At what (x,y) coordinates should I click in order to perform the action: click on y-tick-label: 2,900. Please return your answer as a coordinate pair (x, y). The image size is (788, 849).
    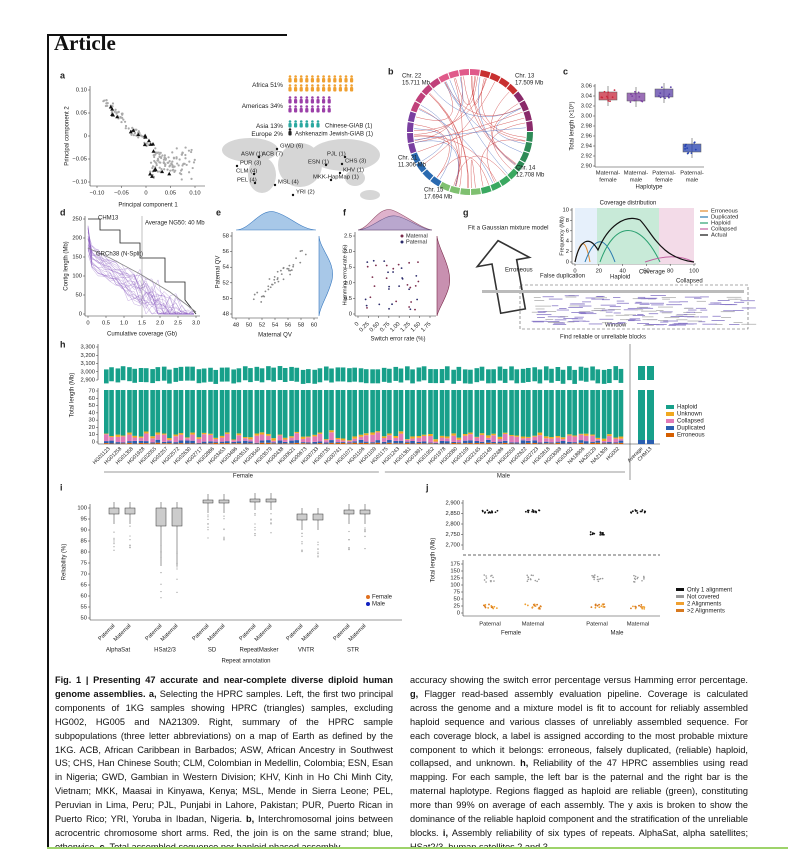
    Looking at the image, I should click on (87, 381).